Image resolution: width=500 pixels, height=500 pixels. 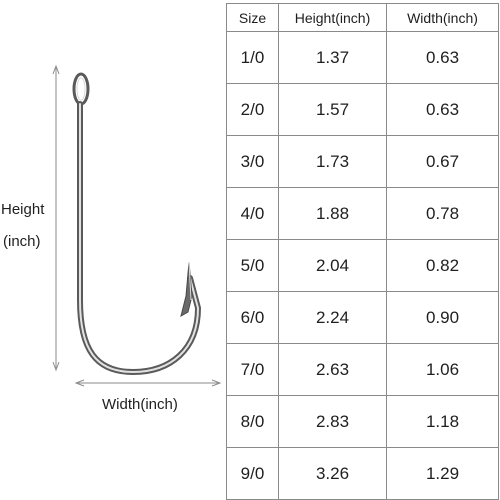 I want to click on width-dimension-line, so click(x=148, y=383).